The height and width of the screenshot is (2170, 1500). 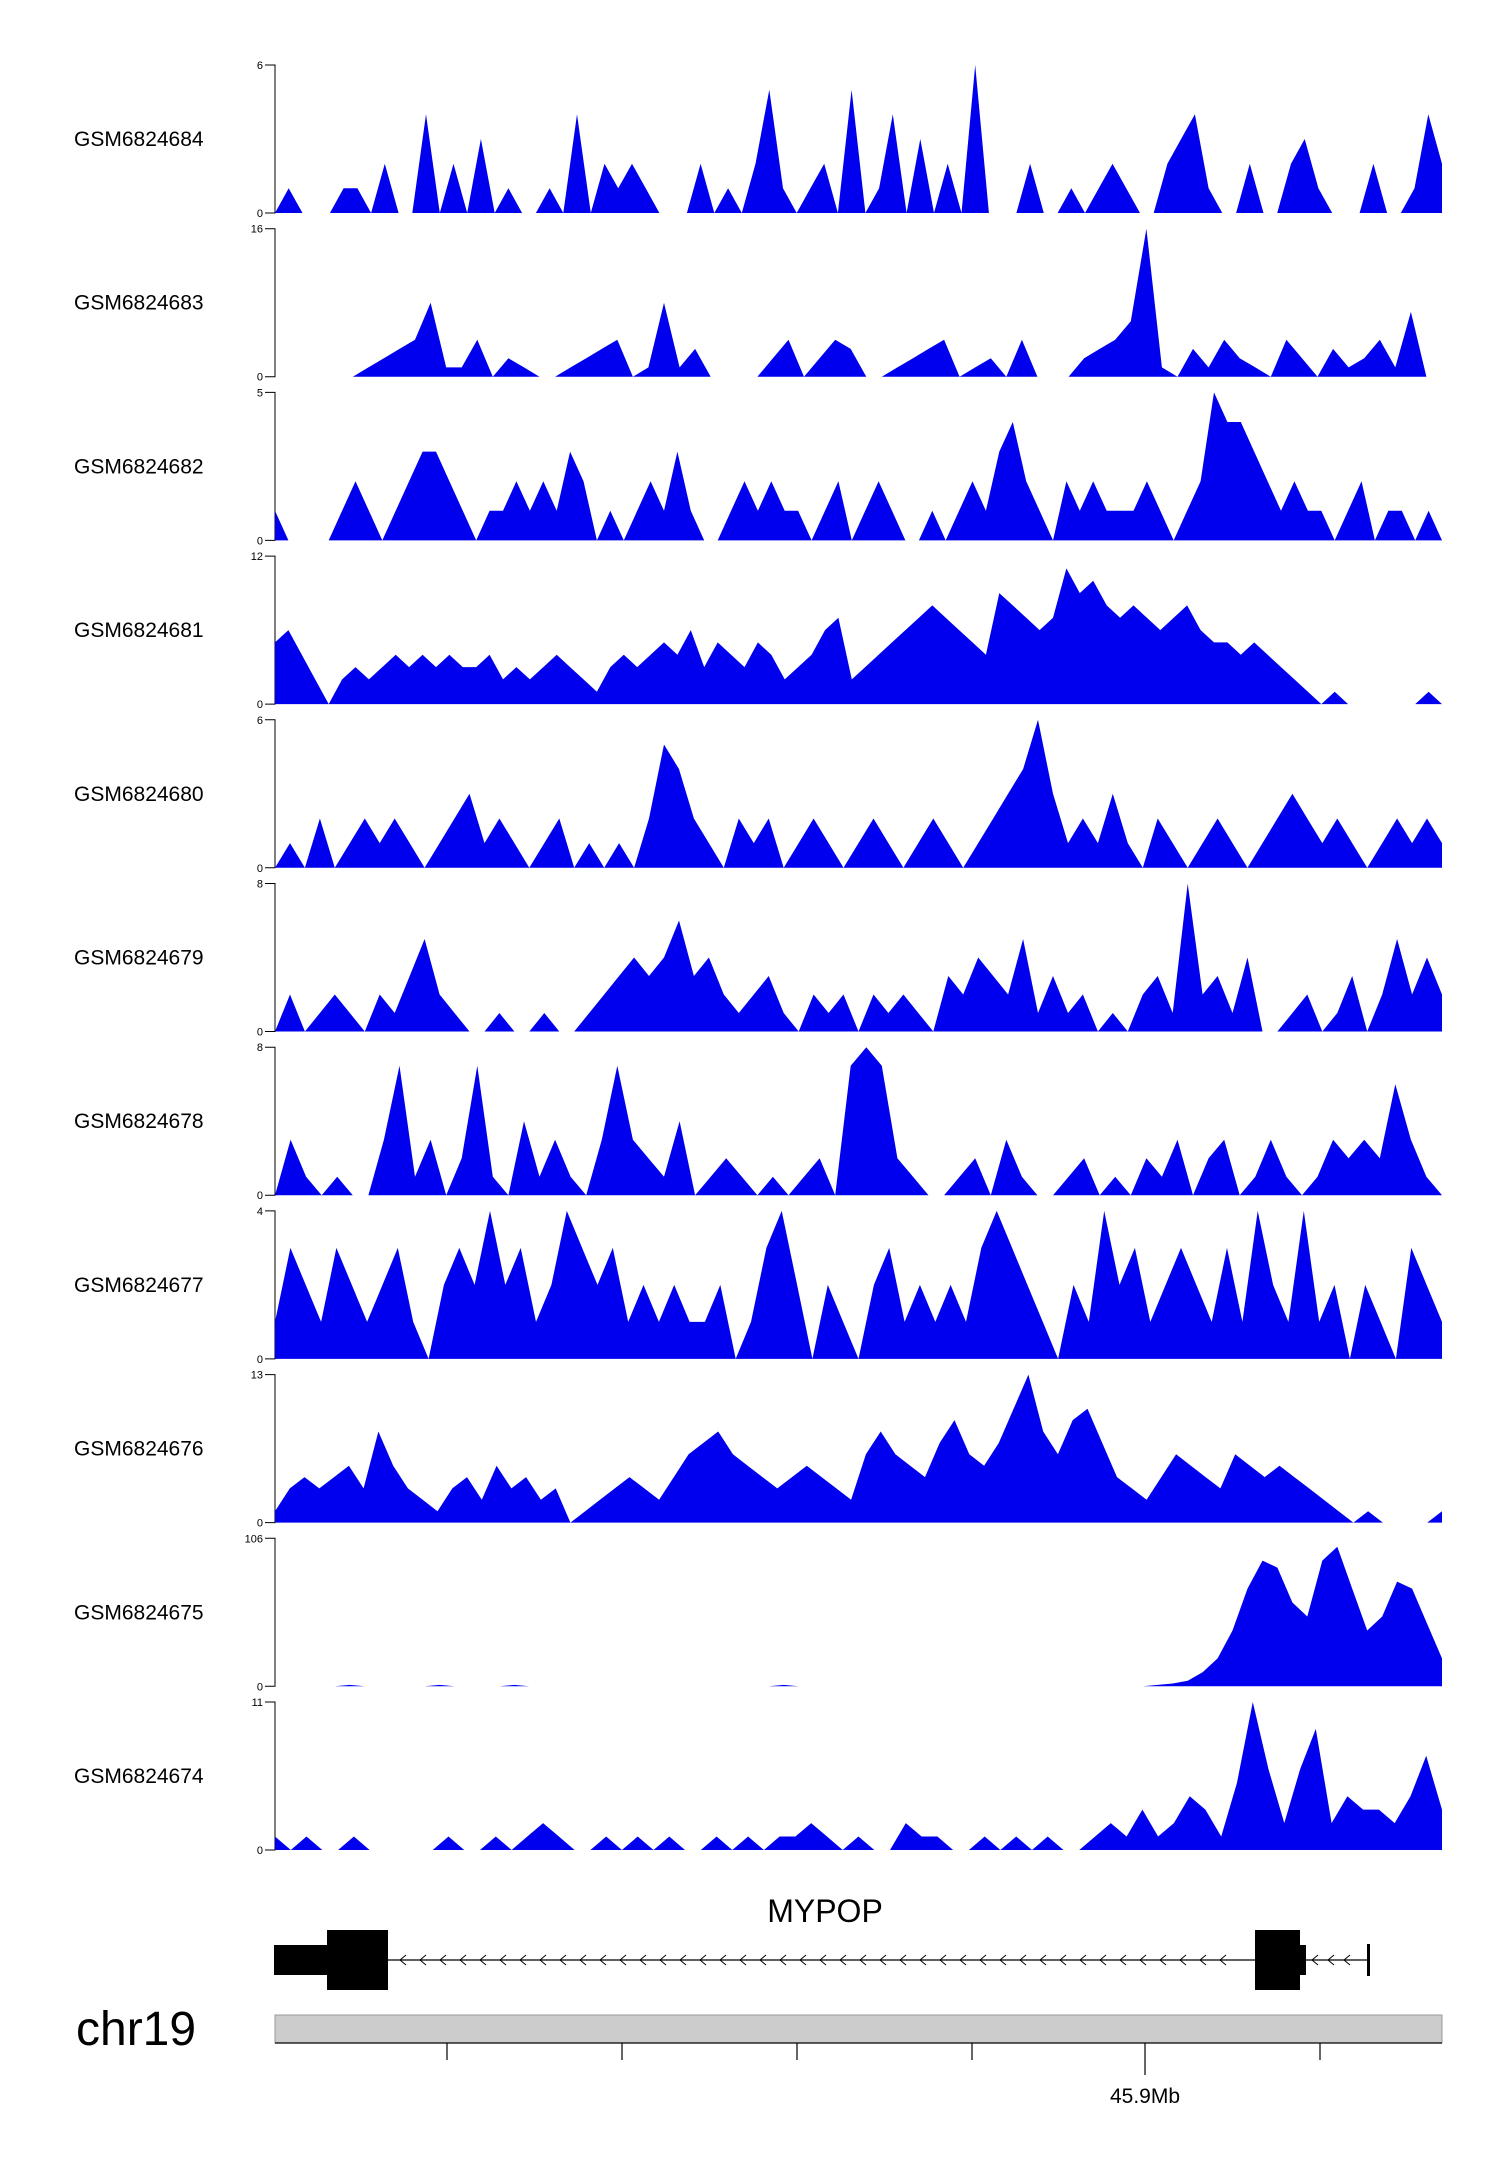 I want to click on track-GSM6824674: GSM6824674 11 0, so click(x=758, y=1777).